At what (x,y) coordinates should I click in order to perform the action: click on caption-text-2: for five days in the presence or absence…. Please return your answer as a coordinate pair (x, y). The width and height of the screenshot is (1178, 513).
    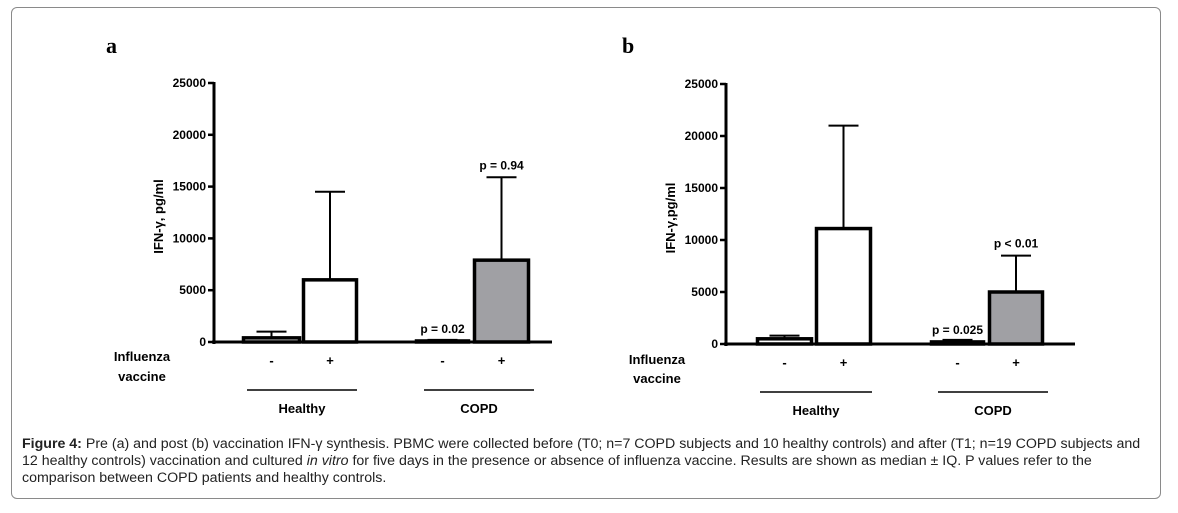
    Looking at the image, I should click on (557, 469).